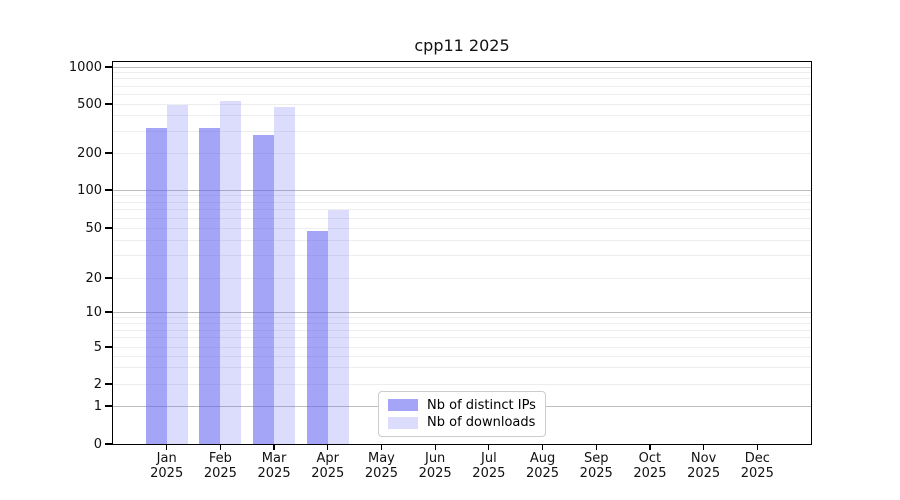 The width and height of the screenshot is (900, 500). What do you see at coordinates (403, 405) in the screenshot?
I see `legend-swatch-distinct-ips` at bounding box center [403, 405].